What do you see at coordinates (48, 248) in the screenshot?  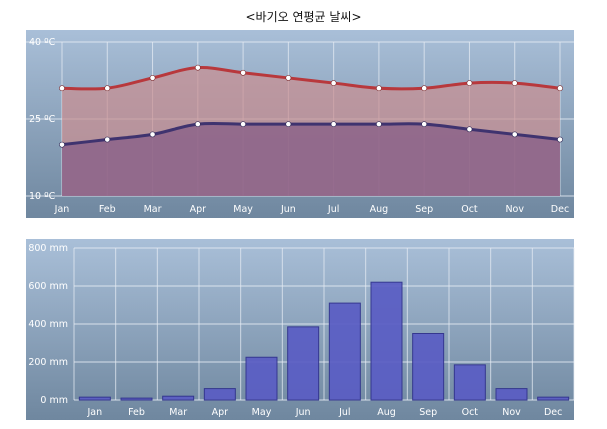 I see `y-tick-label: 800 mm` at bounding box center [48, 248].